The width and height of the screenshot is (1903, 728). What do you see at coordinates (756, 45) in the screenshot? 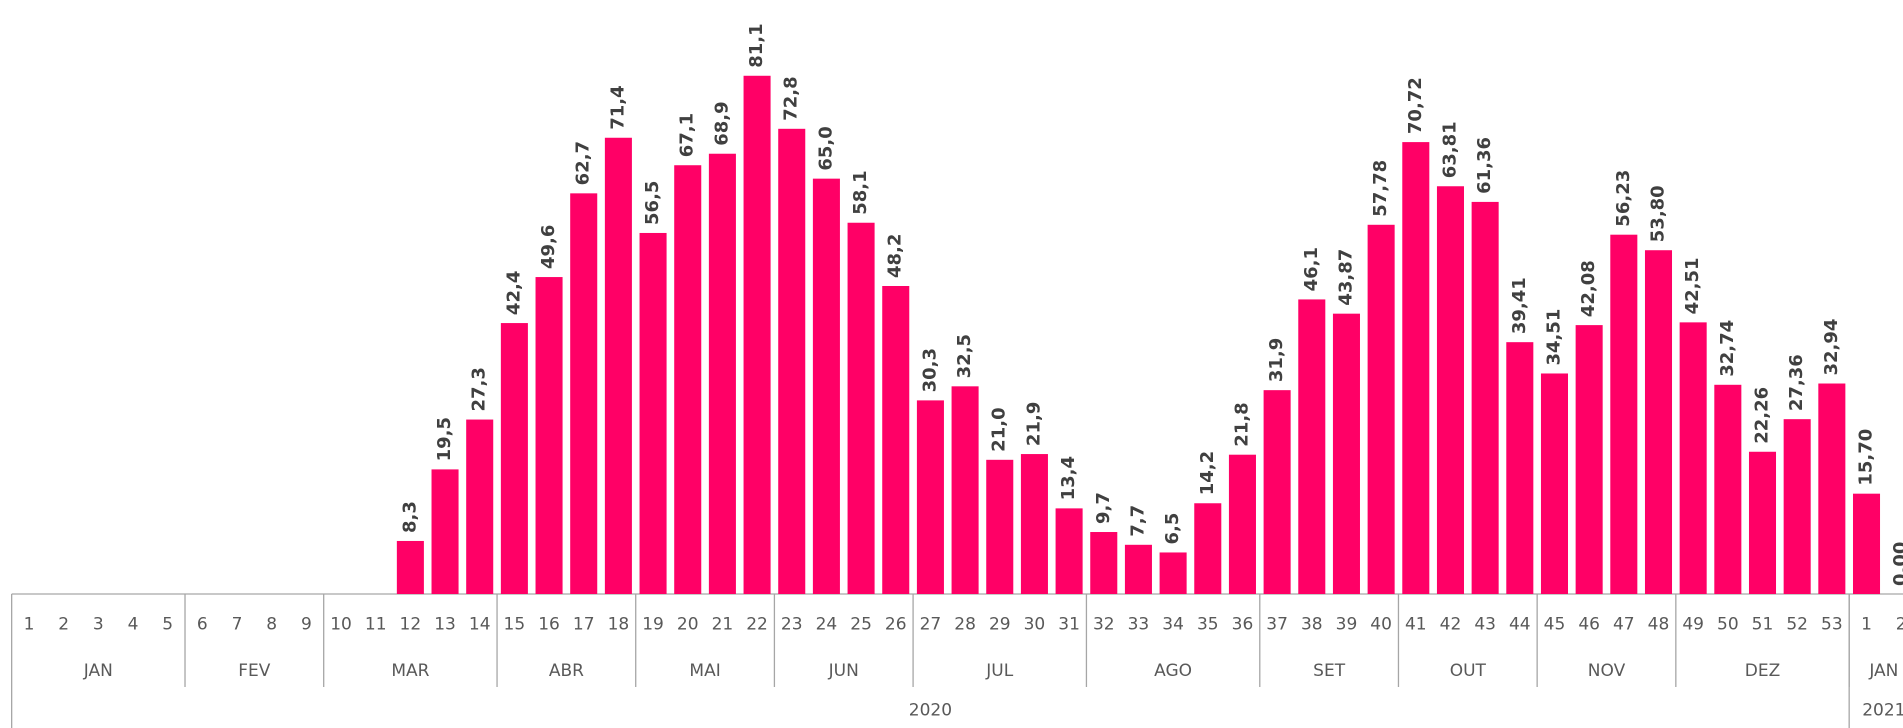
I see `value-label: 81,1` at bounding box center [756, 45].